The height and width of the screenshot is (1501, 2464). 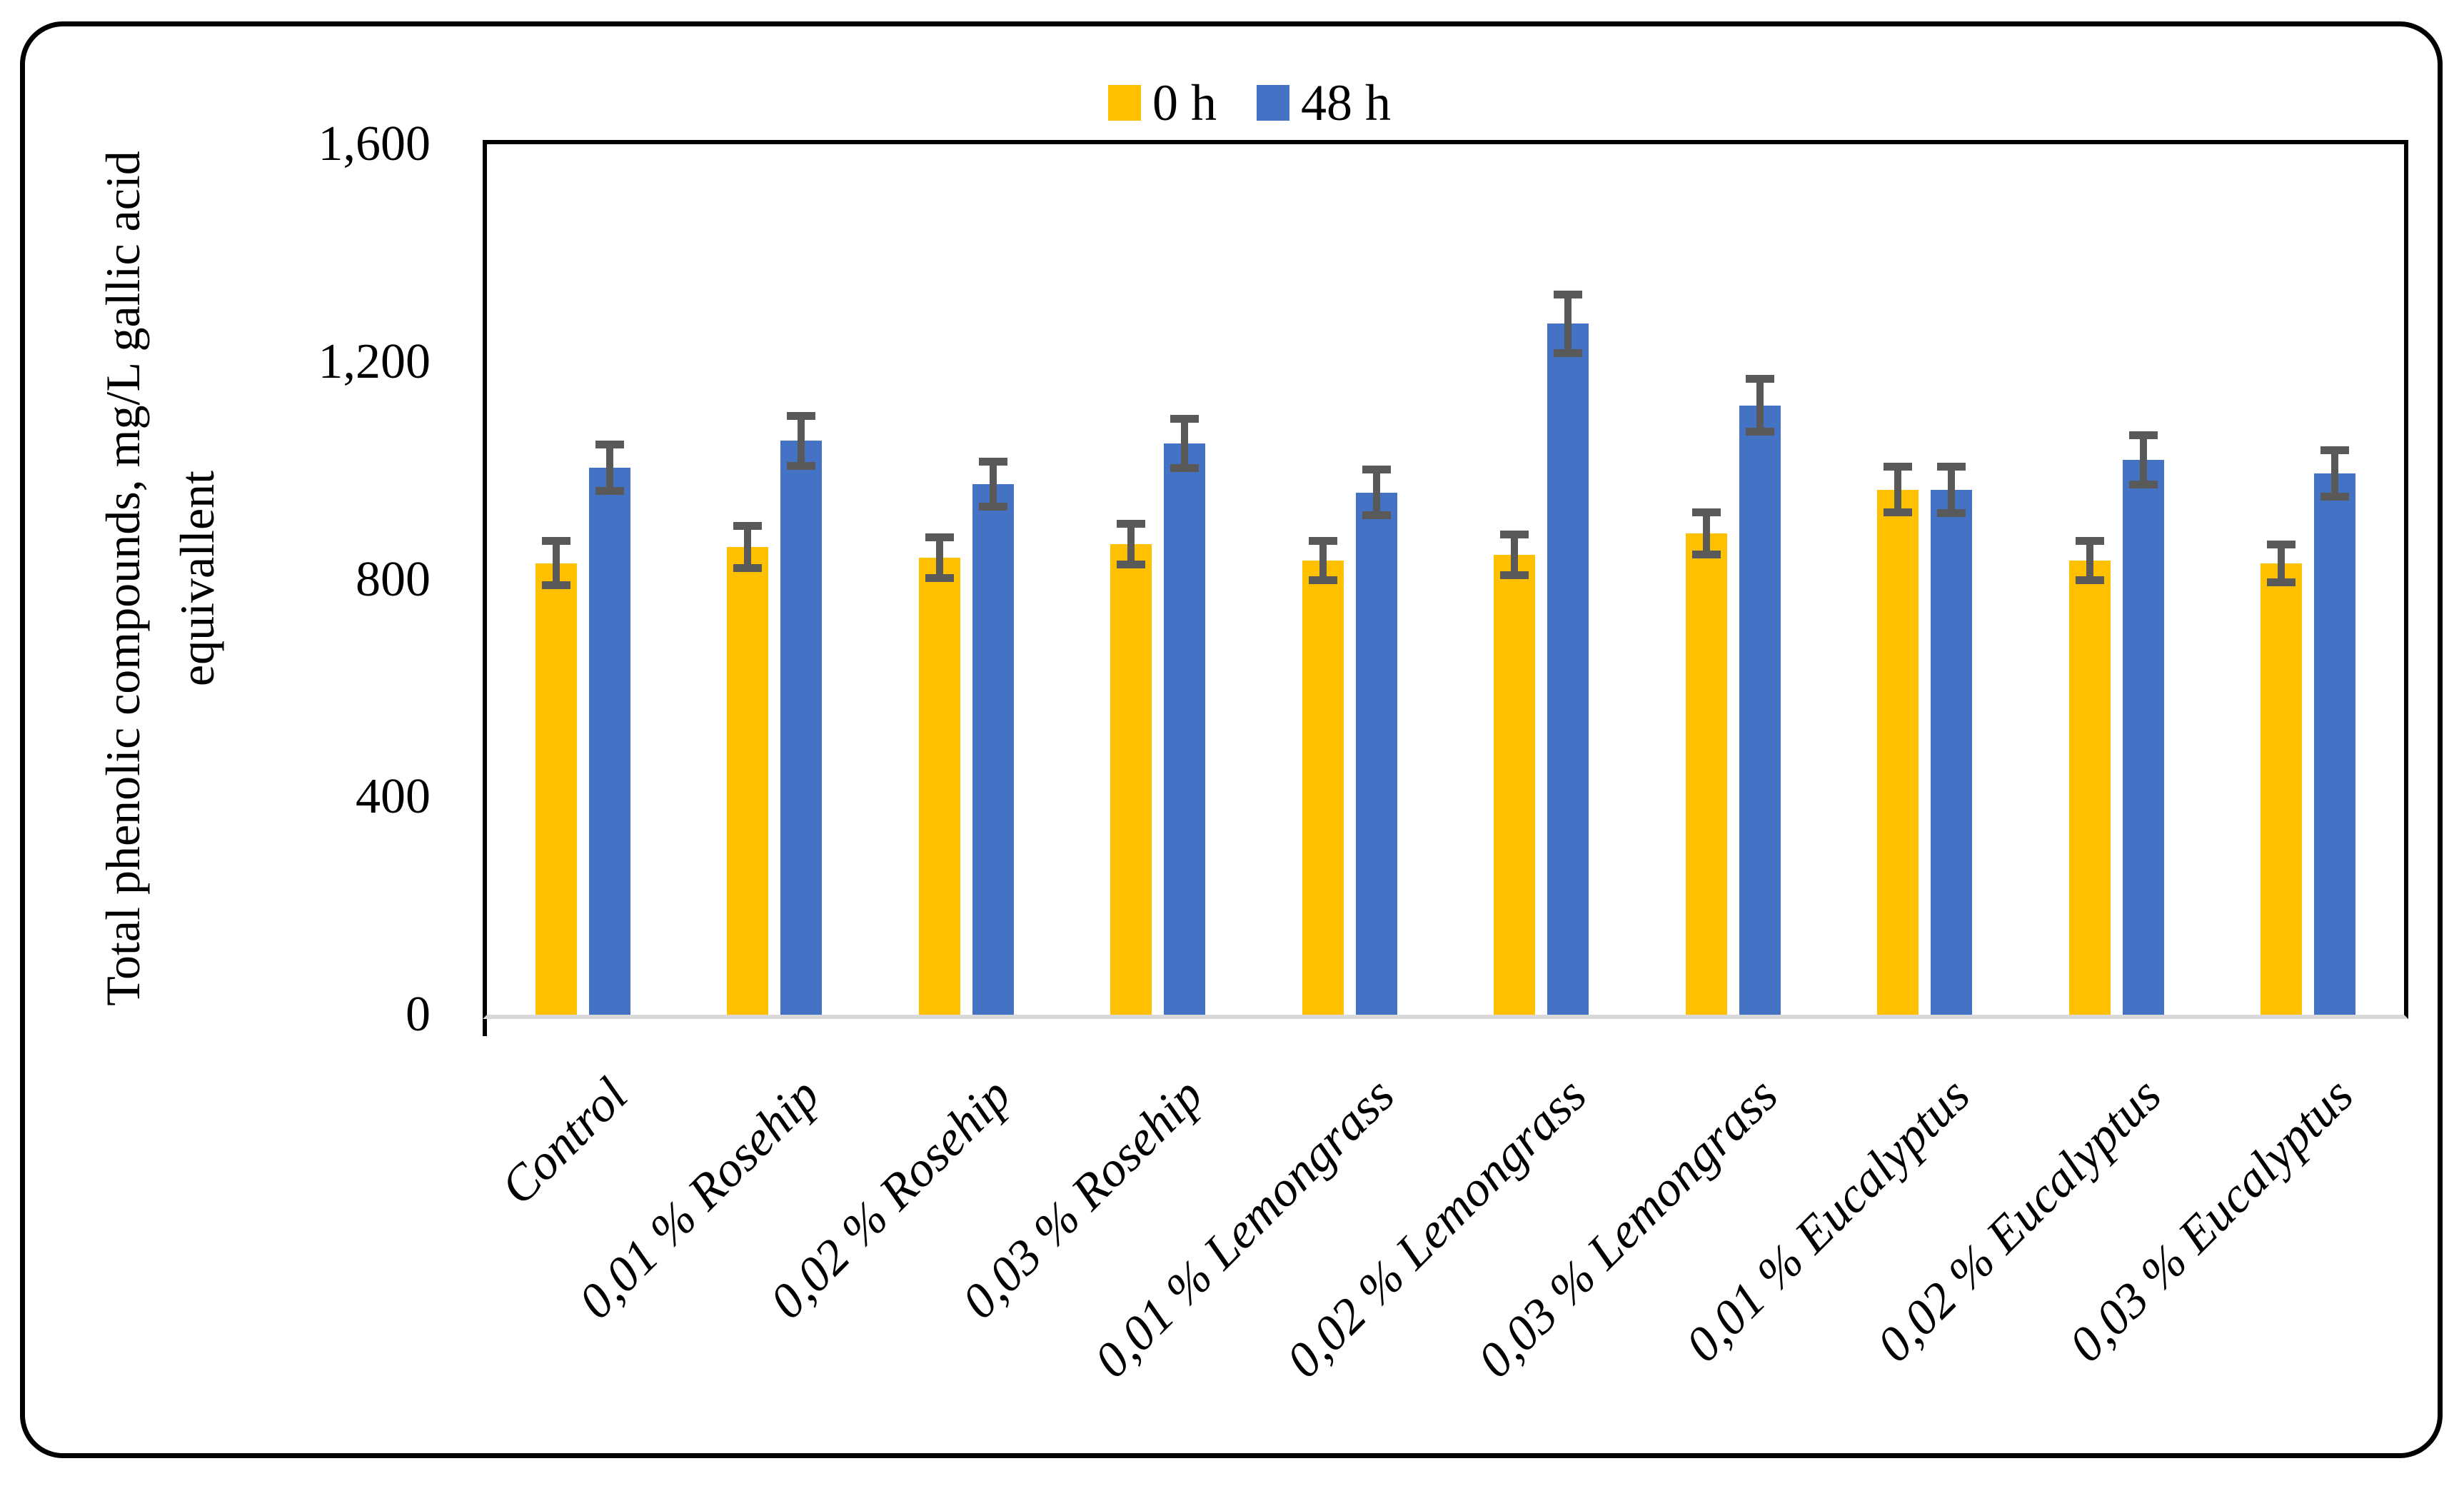 I want to click on error-bar-0-h-0-02-rosehip, so click(x=940, y=558).